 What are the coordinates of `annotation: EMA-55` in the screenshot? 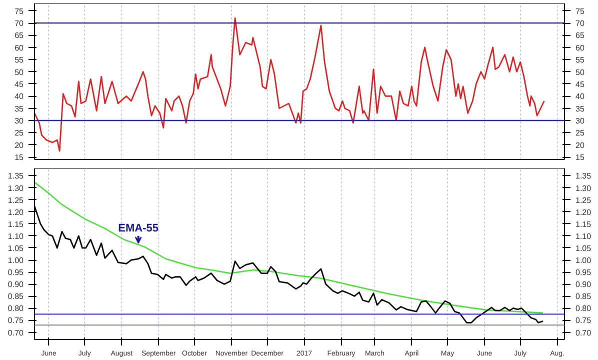 It's located at (138, 228).